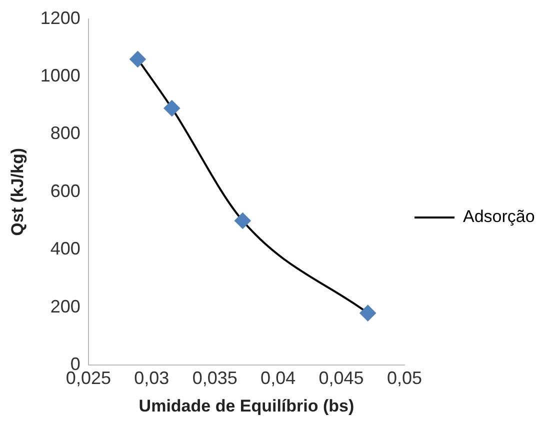  I want to click on x-tick-label: 0,04, so click(278, 378).